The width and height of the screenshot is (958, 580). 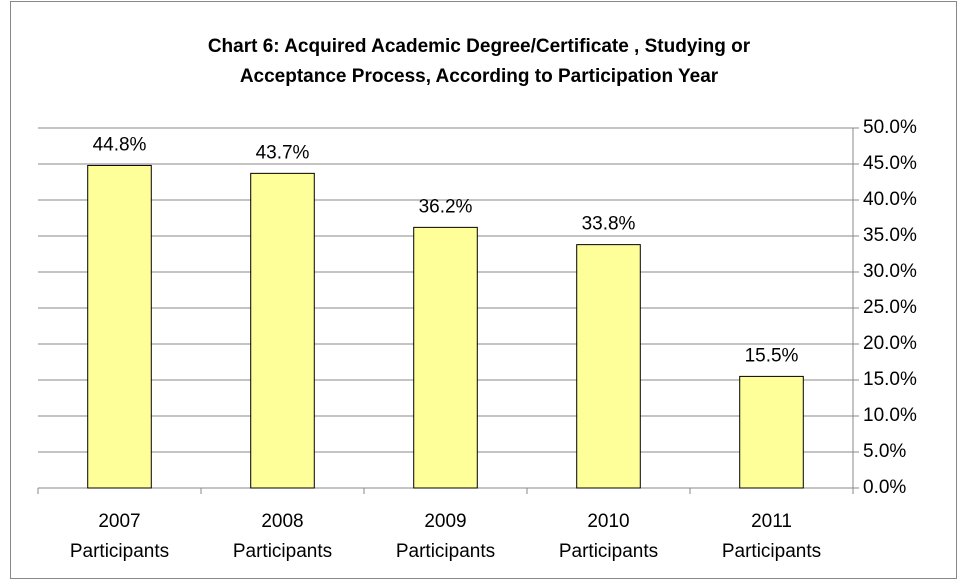 I want to click on y-tick-label: 0.0%, so click(x=884, y=487).